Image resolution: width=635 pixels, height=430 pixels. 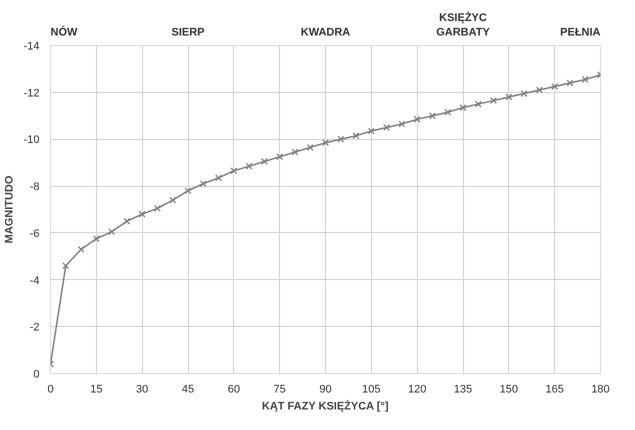 I want to click on x-tick-label: 60, so click(x=234, y=390).